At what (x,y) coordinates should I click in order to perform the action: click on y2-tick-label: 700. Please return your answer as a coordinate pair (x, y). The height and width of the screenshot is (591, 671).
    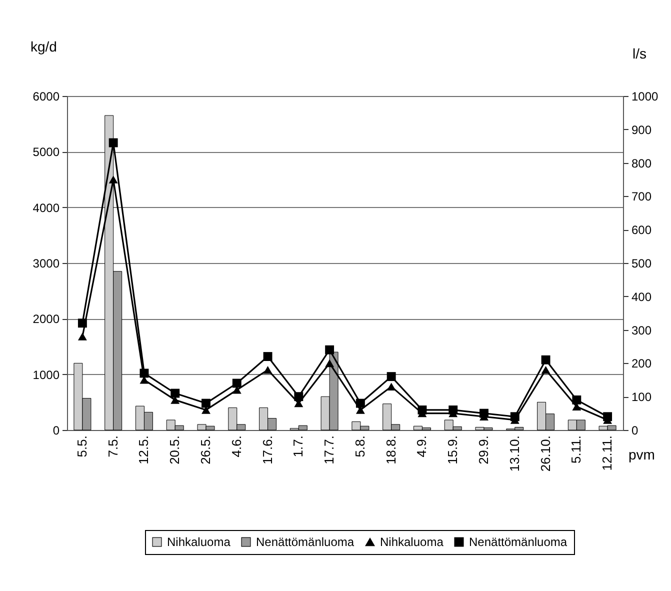
    Looking at the image, I should click on (642, 197).